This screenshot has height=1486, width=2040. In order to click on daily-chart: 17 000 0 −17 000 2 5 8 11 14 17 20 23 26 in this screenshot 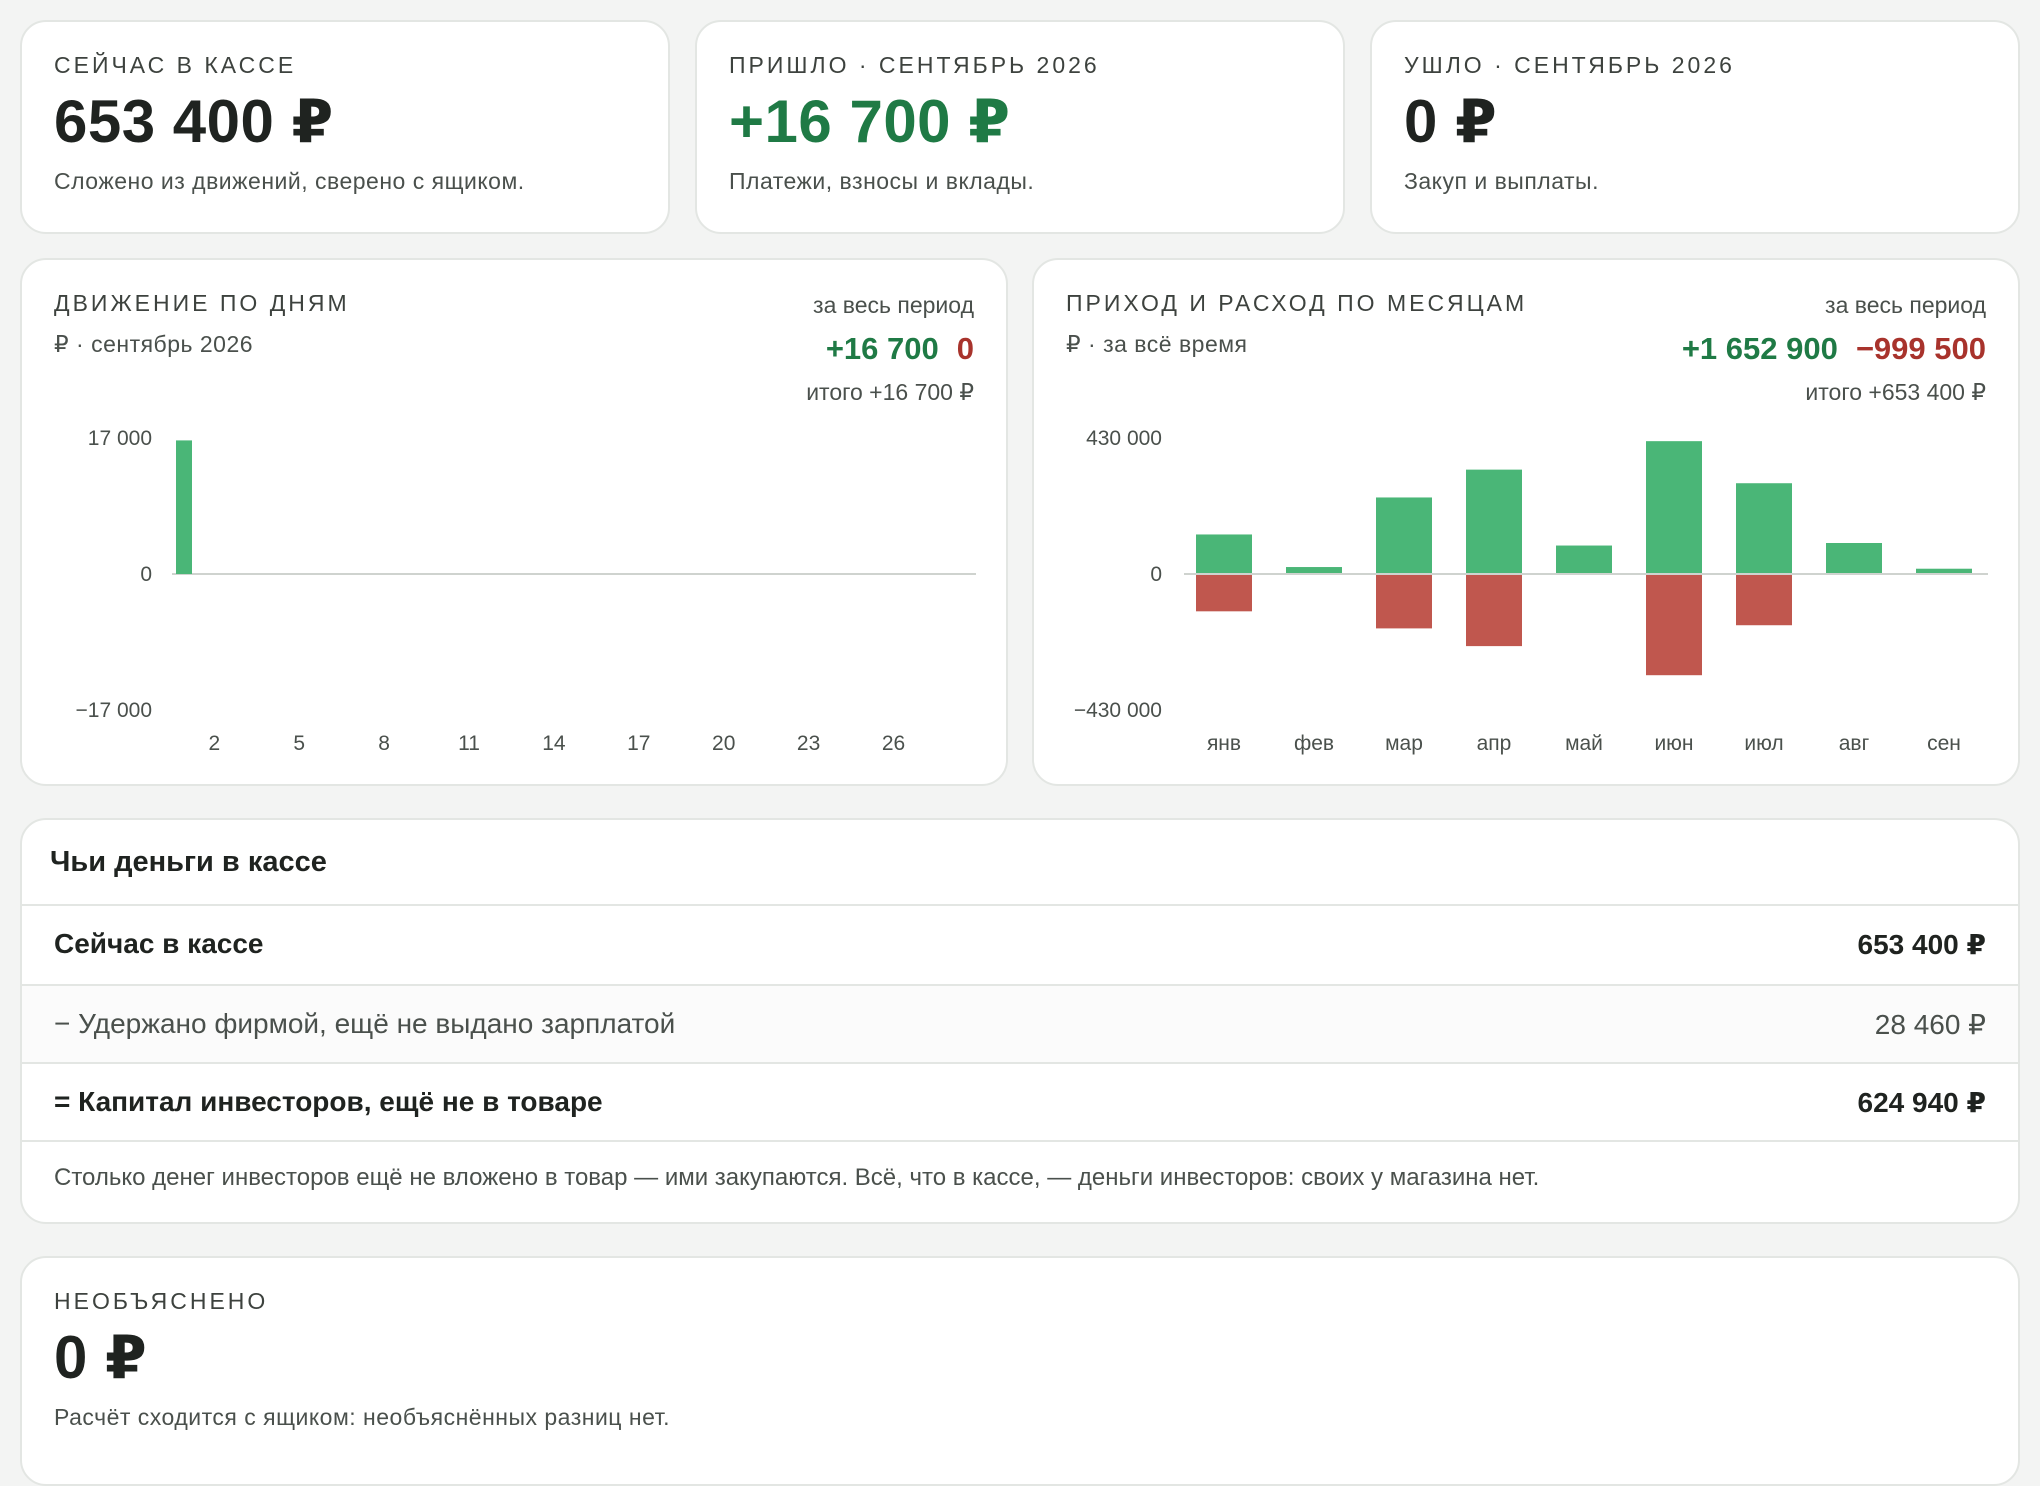, I will do `click(526, 591)`.